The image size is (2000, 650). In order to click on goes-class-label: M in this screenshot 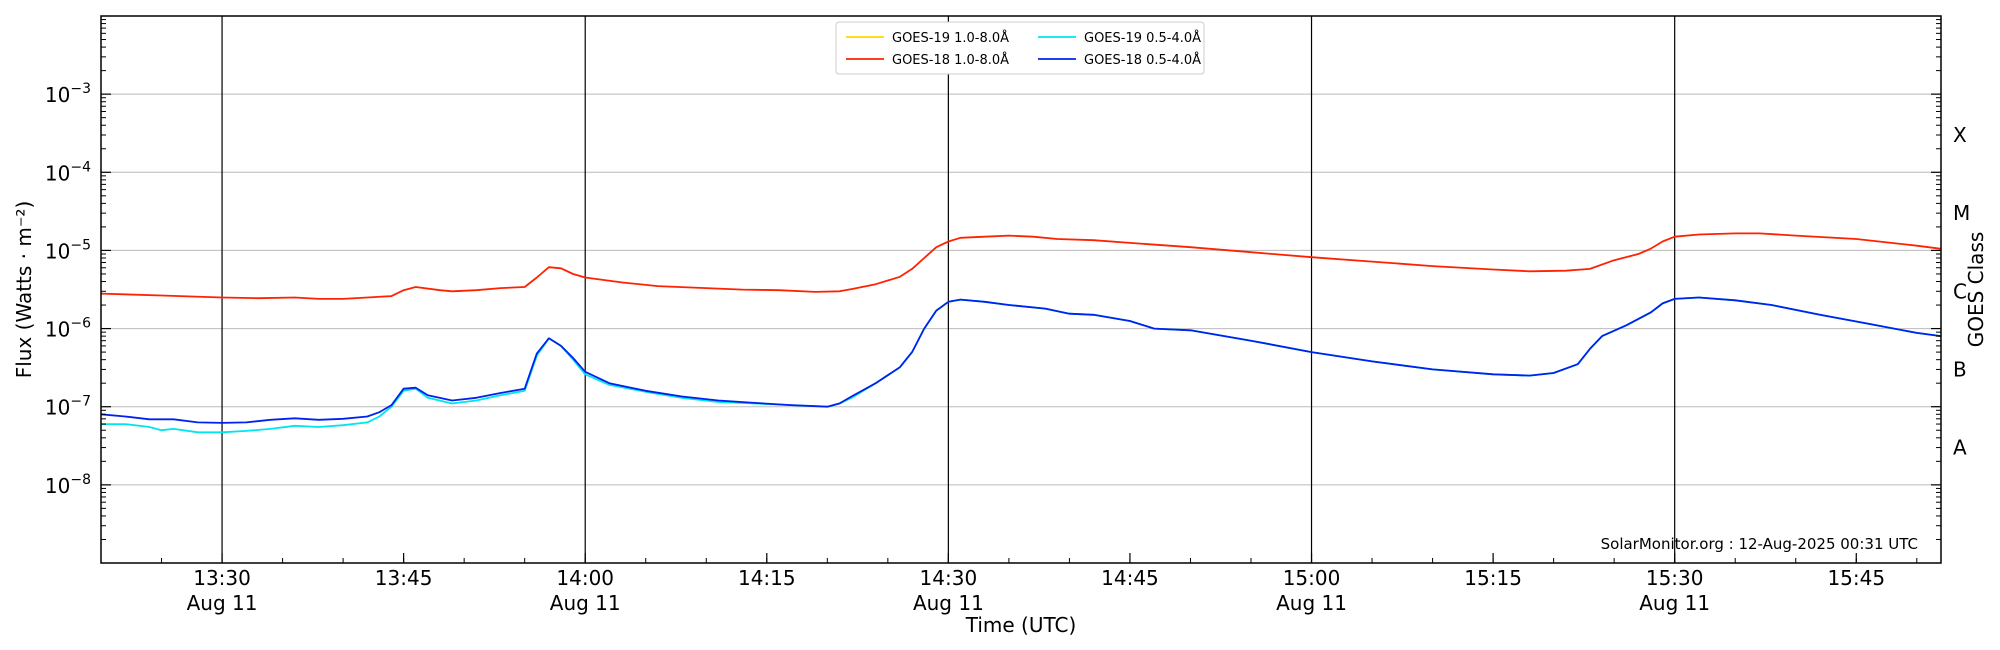, I will do `click(1961, 213)`.